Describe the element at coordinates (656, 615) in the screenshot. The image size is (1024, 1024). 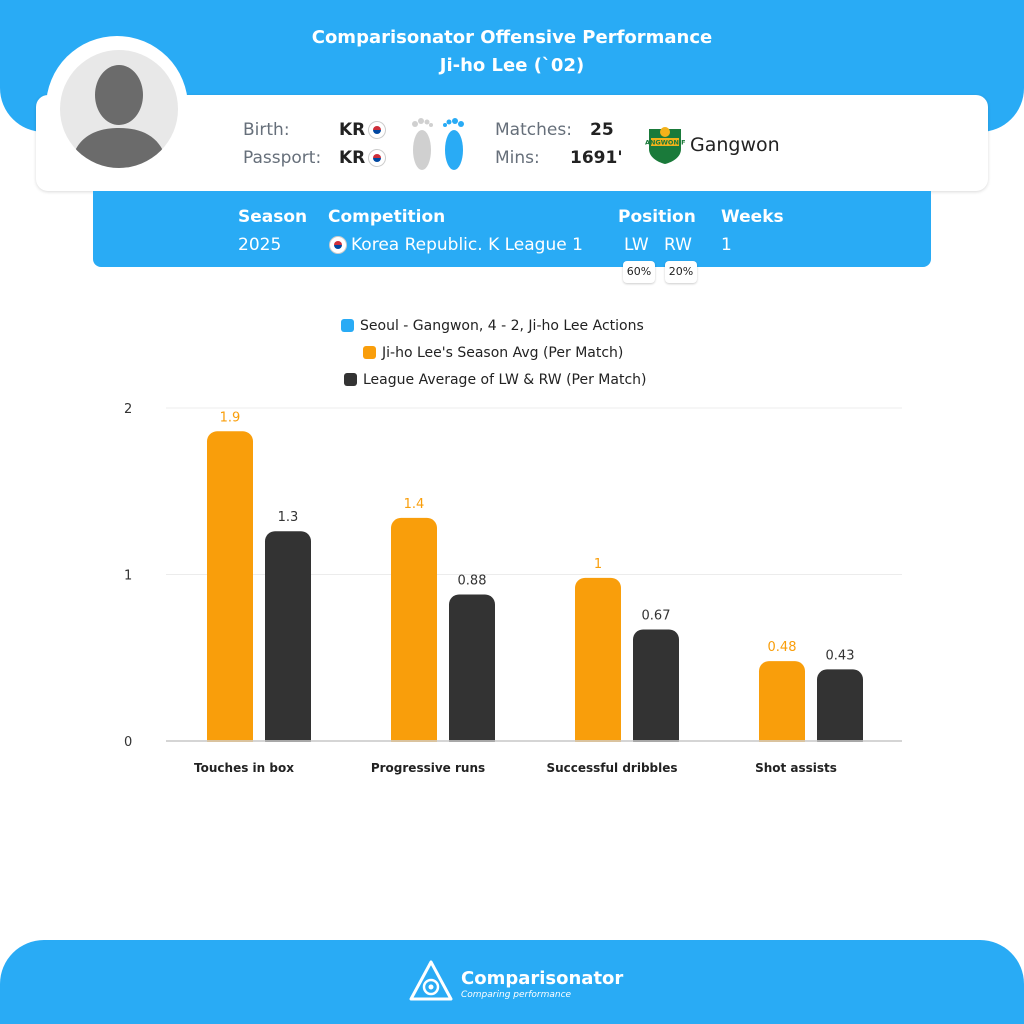
I see `data-label: 0.67` at that location.